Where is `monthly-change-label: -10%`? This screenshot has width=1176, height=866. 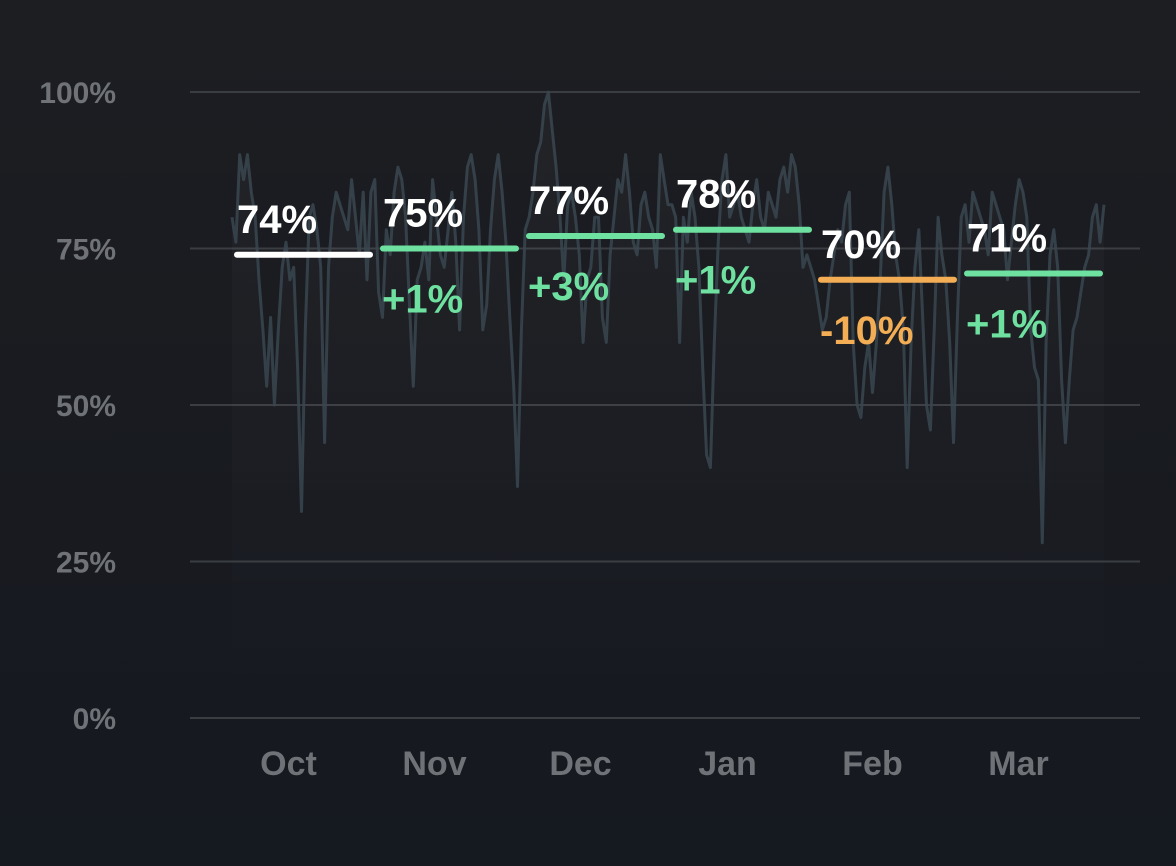 monthly-change-label: -10% is located at coordinates (866, 331).